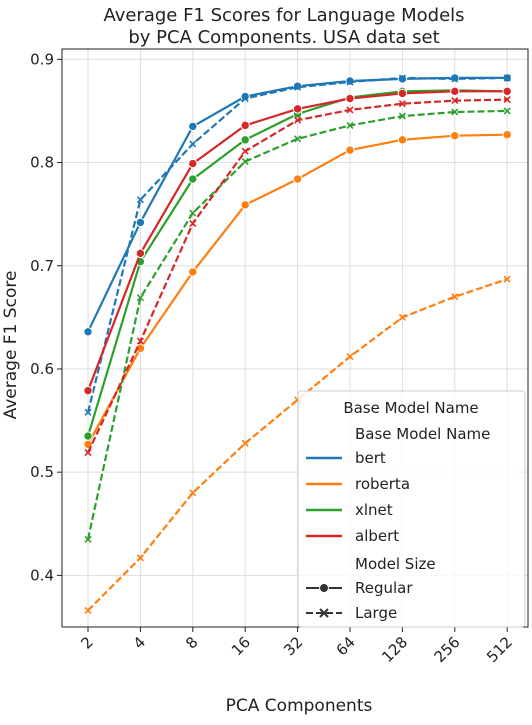  What do you see at coordinates (324, 588) in the screenshot?
I see `legend-marker-regular` at bounding box center [324, 588].